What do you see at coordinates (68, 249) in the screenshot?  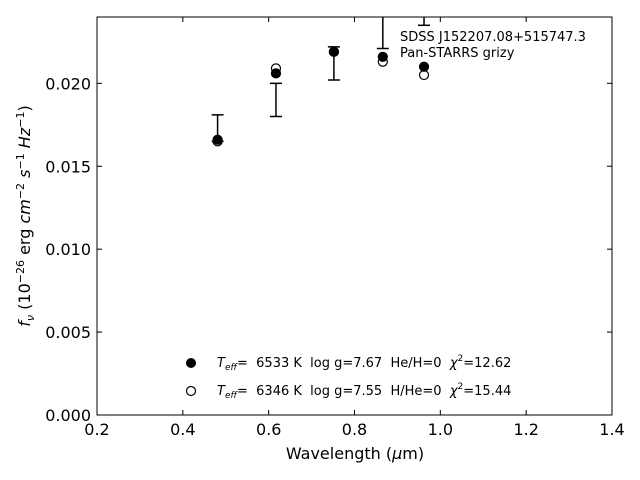 I see `y-tick-label: 0.010` at bounding box center [68, 249].